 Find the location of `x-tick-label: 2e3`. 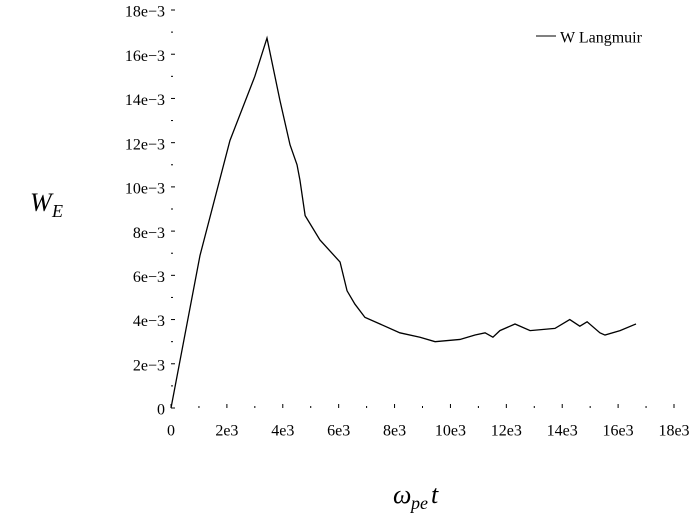

x-tick-label: 2e3 is located at coordinates (226, 431).